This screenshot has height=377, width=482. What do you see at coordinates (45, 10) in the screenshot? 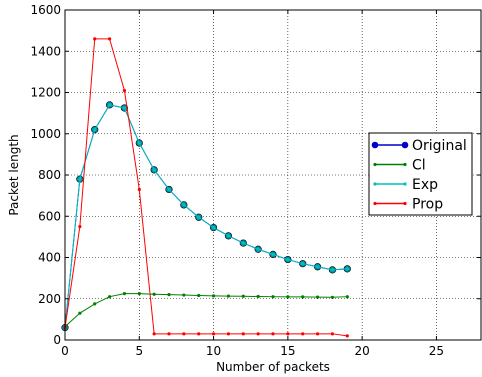
I see `y-tick-label: 1600` at bounding box center [45, 10].